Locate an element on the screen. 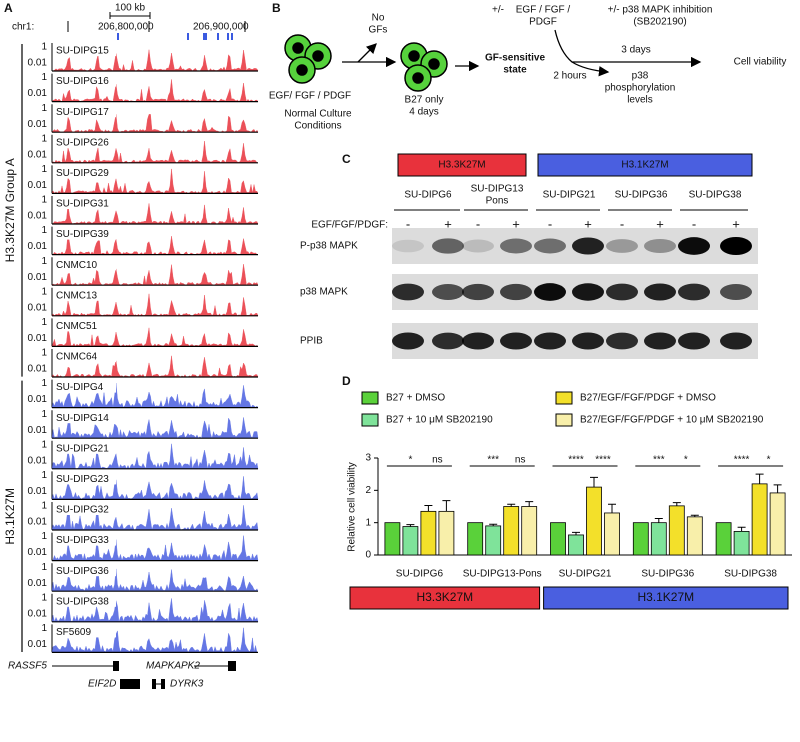 Image resolution: width=800 pixels, height=742 pixels. track-label: SU-DIPG15 is located at coordinates (82, 51).